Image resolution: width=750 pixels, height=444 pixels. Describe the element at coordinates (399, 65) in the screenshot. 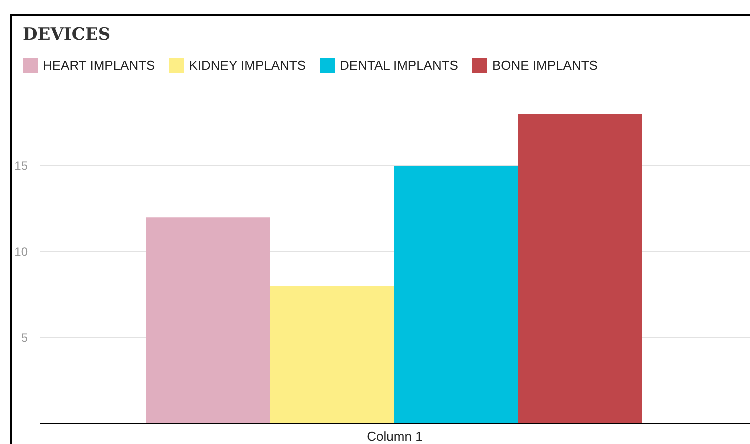

I see `legend-label: DENTAL IMPLANTS` at that location.